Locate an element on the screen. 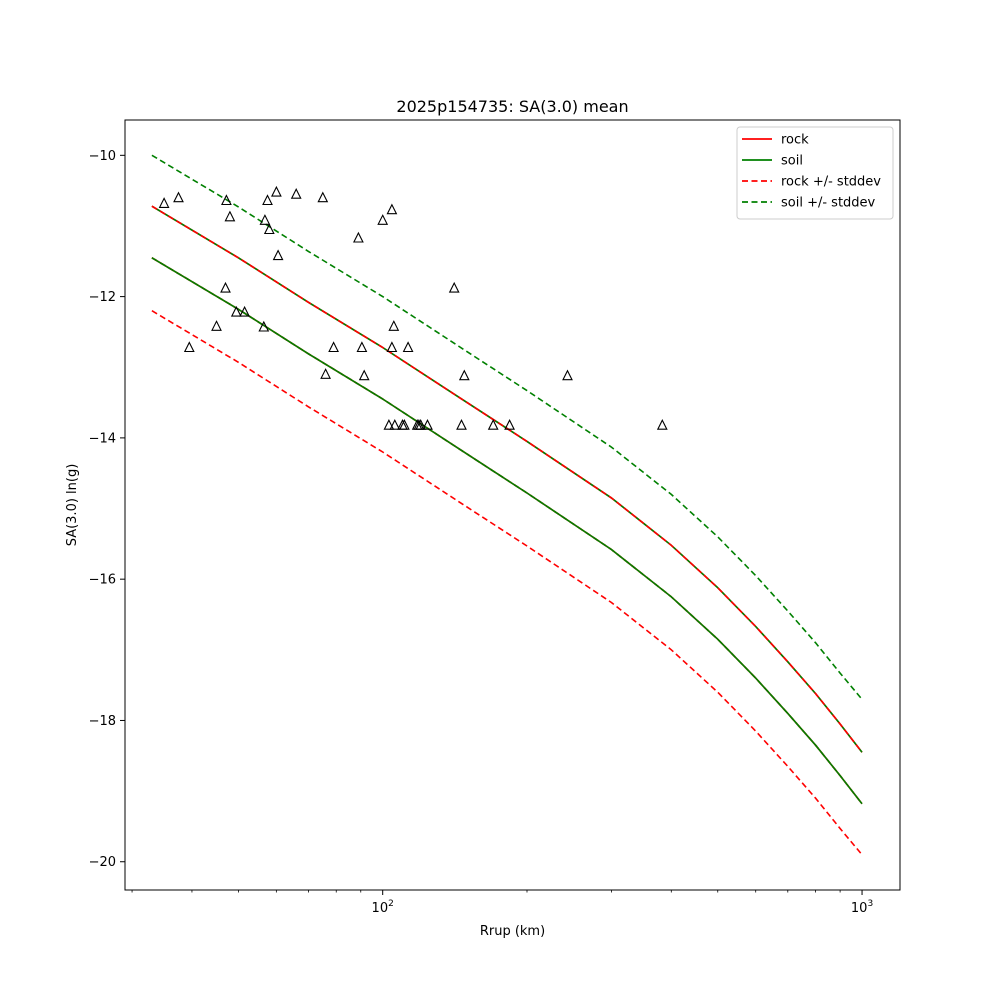 The width and height of the screenshot is (1000, 1000). legend-label: rock +/- stddev is located at coordinates (831, 182).